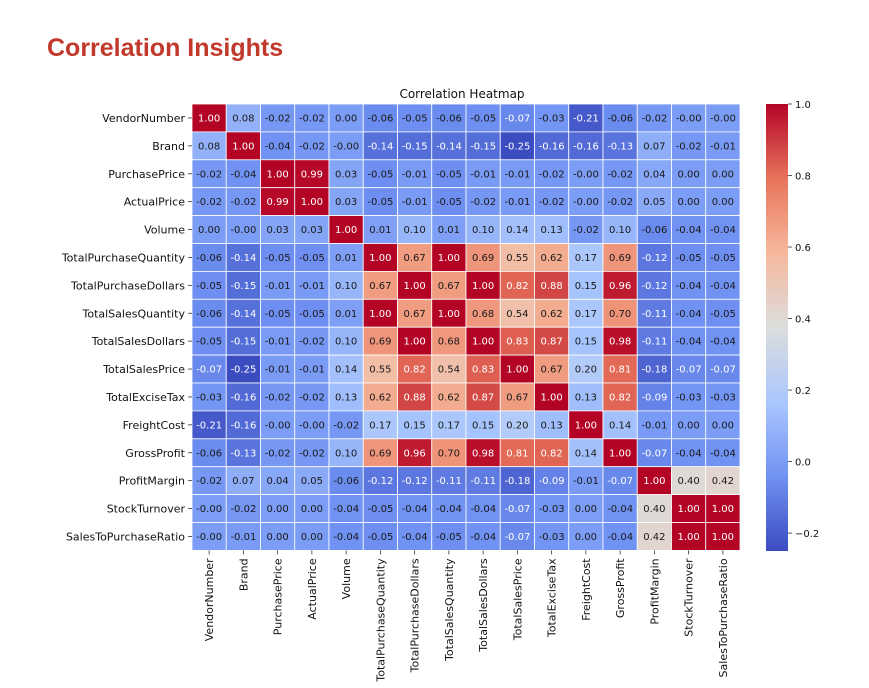 This screenshot has width=869, height=688. I want to click on heatmap-cell-value: 0.67, so click(414, 258).